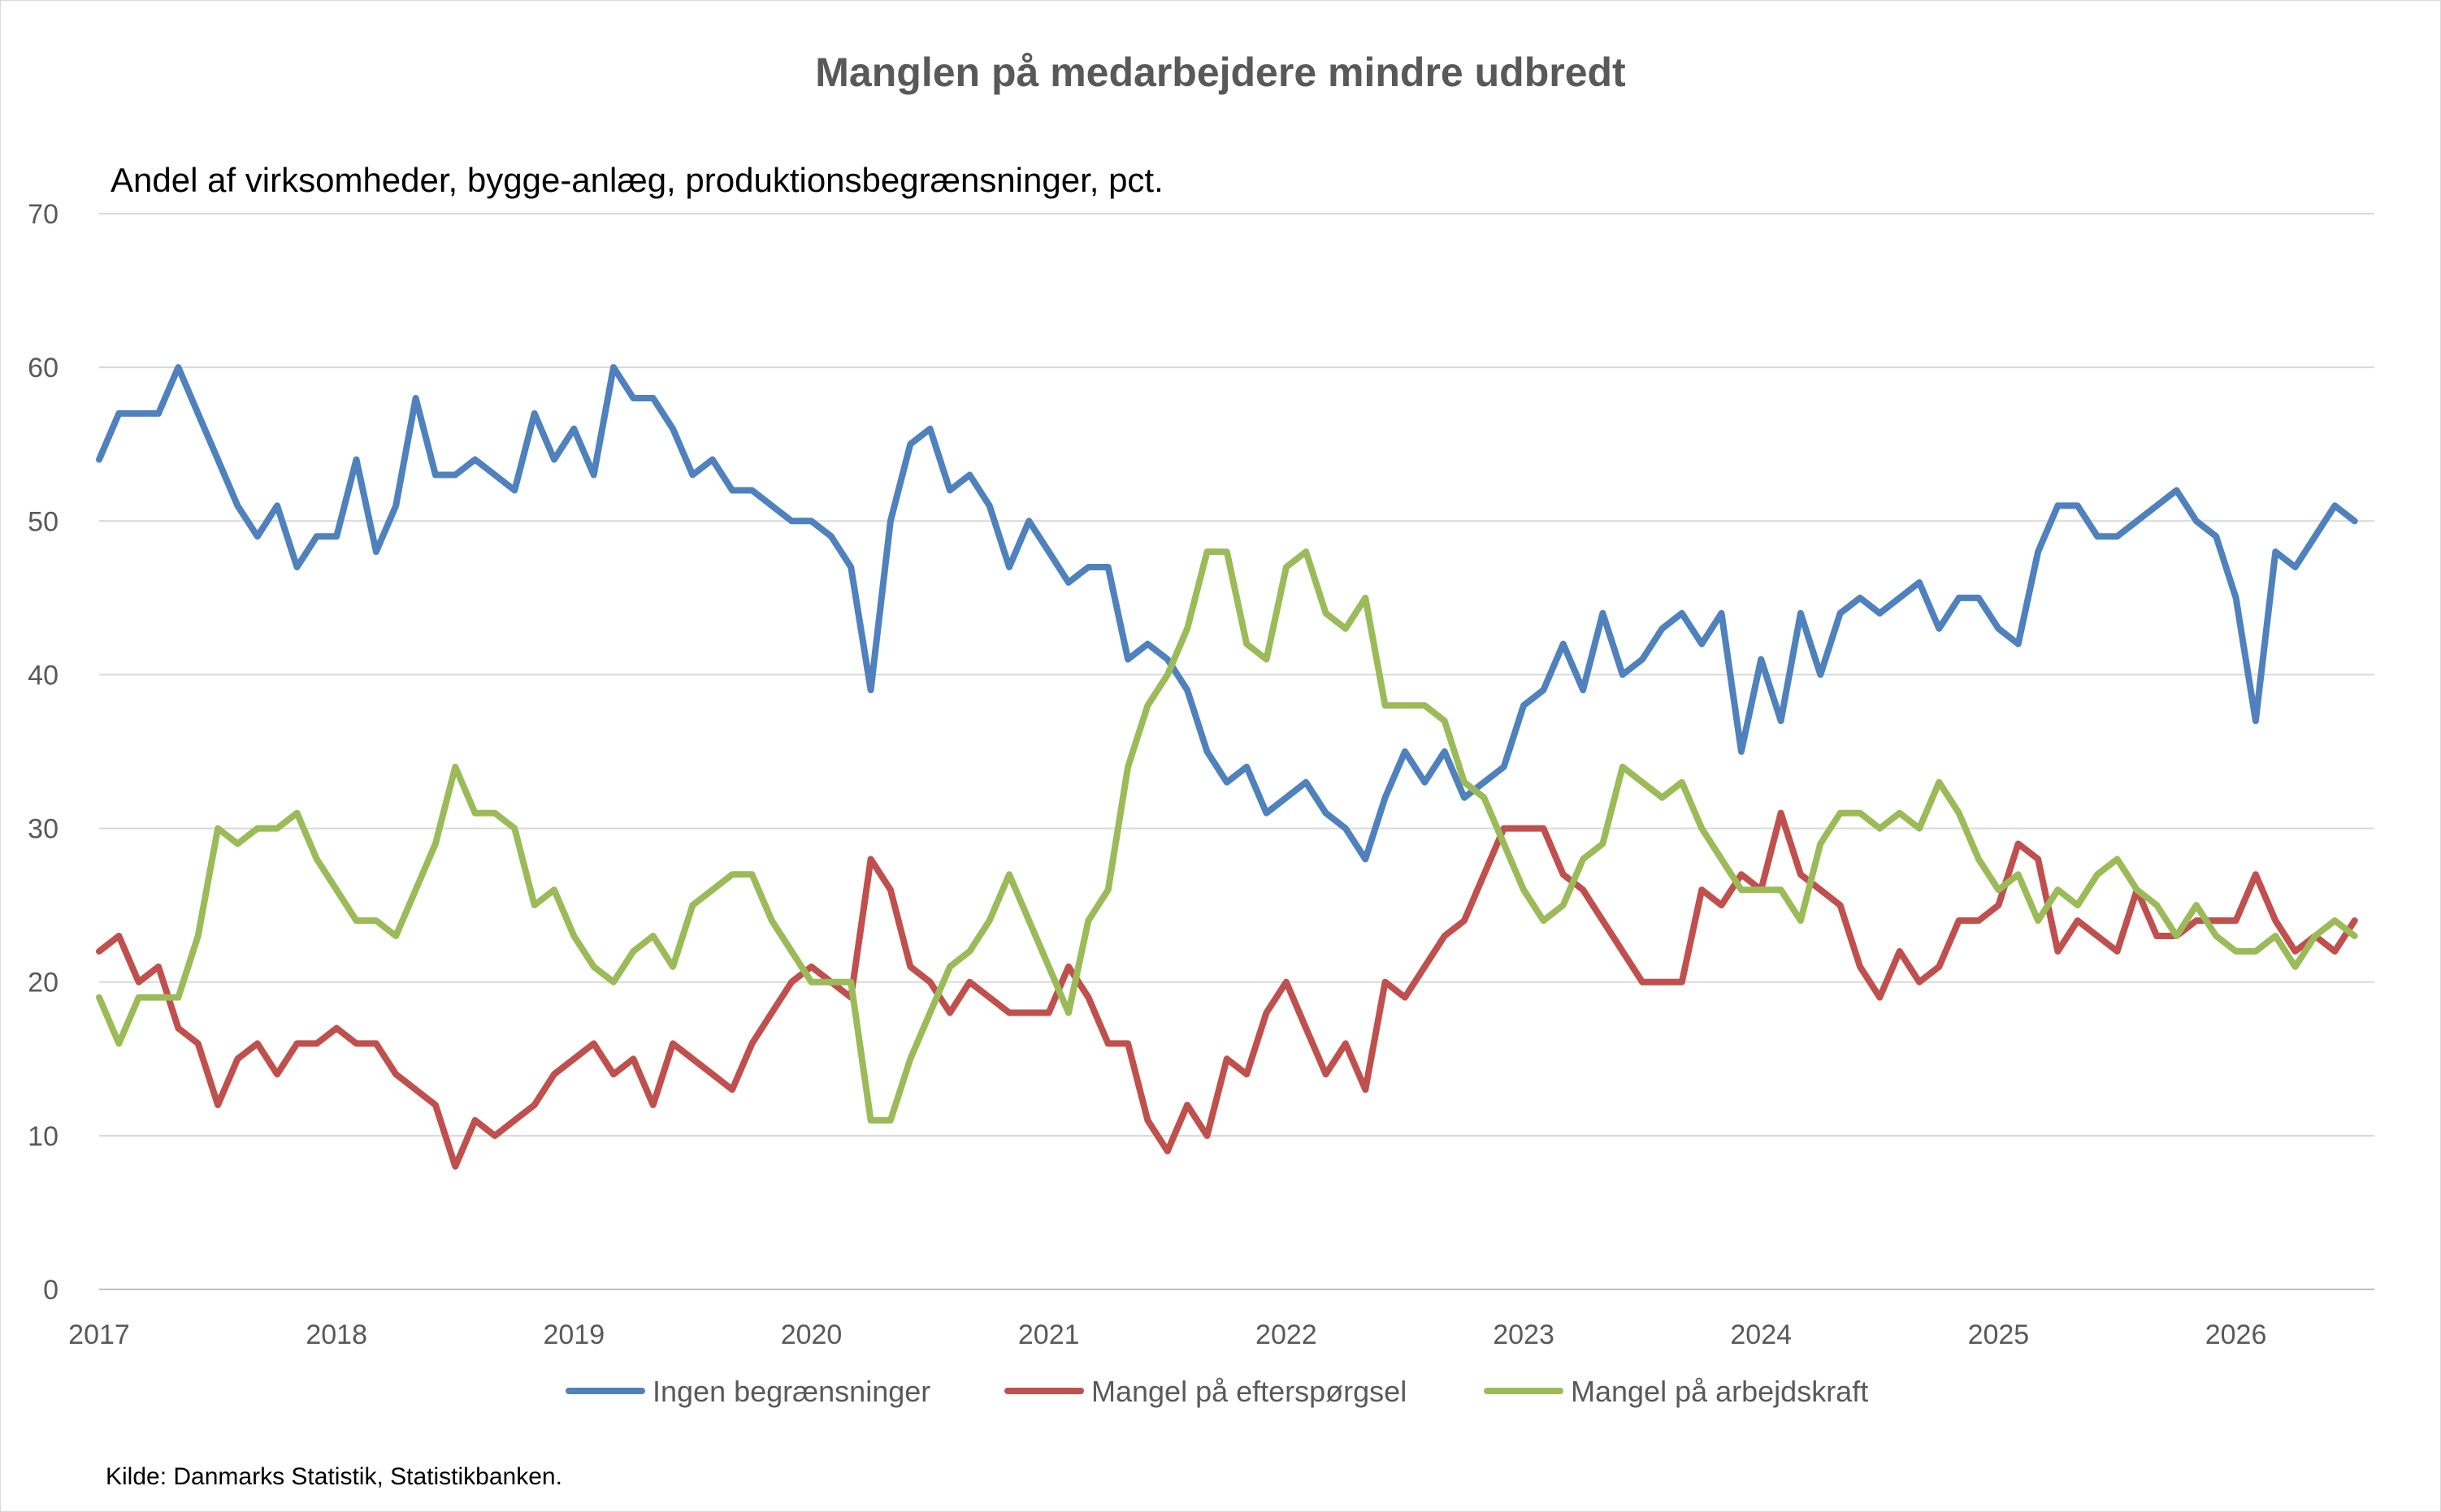 The image size is (2441, 1512). What do you see at coordinates (1286, 1334) in the screenshot?
I see `x-tick-label: 2022` at bounding box center [1286, 1334].